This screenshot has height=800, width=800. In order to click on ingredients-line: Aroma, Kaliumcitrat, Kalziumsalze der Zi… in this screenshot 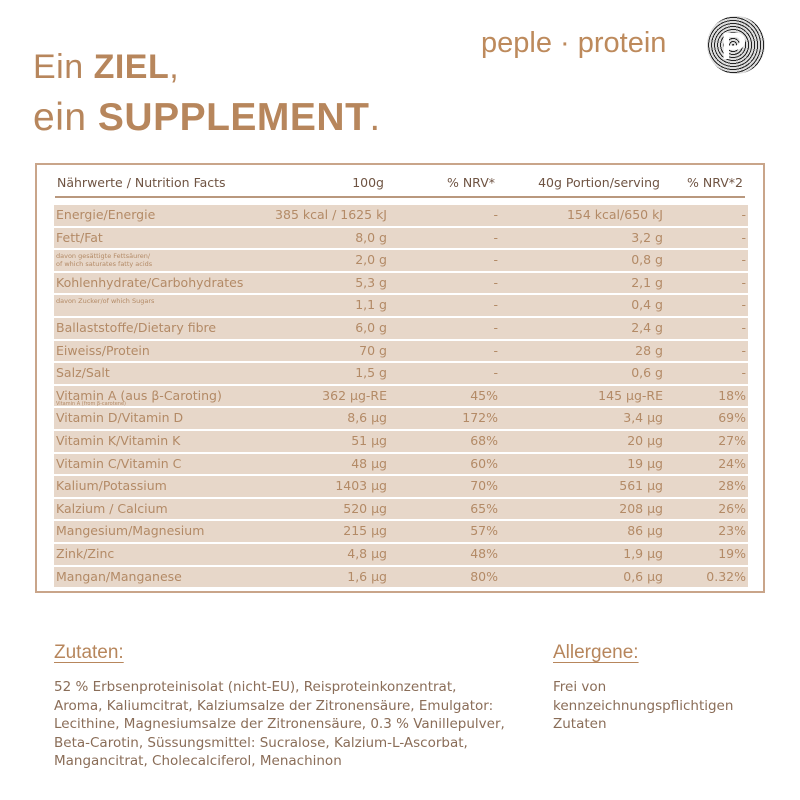, I will do `click(274, 705)`.